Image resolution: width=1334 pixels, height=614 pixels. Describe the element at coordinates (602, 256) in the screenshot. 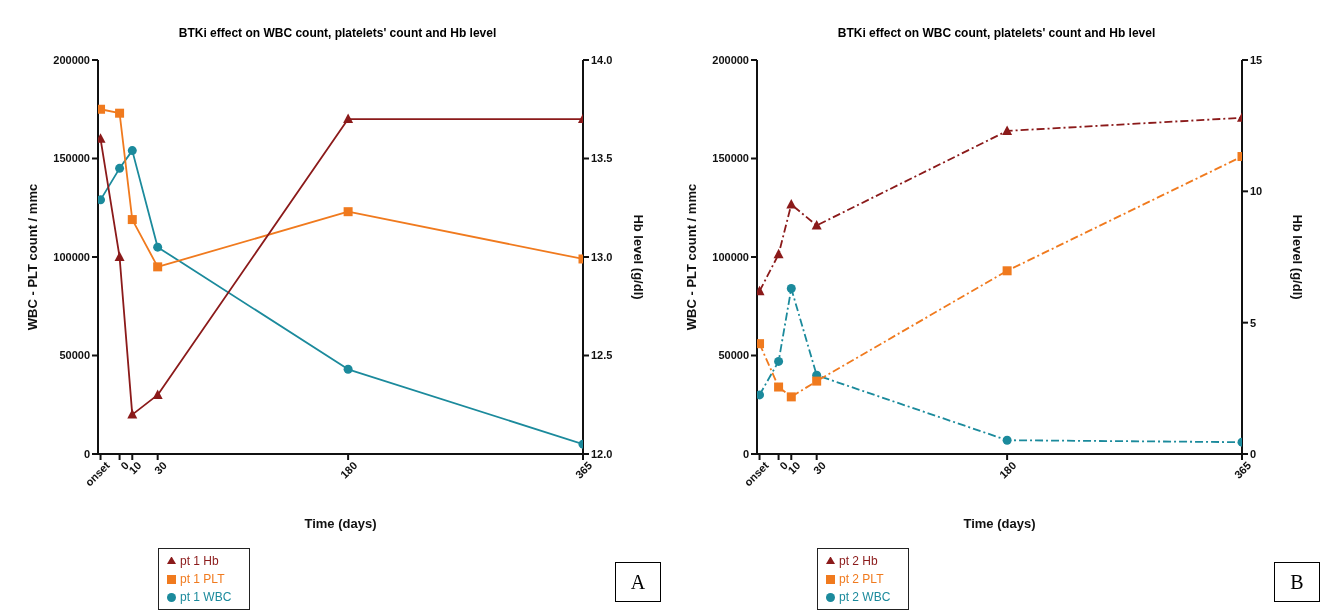

I see `y2-tick-label: 13.0` at that location.